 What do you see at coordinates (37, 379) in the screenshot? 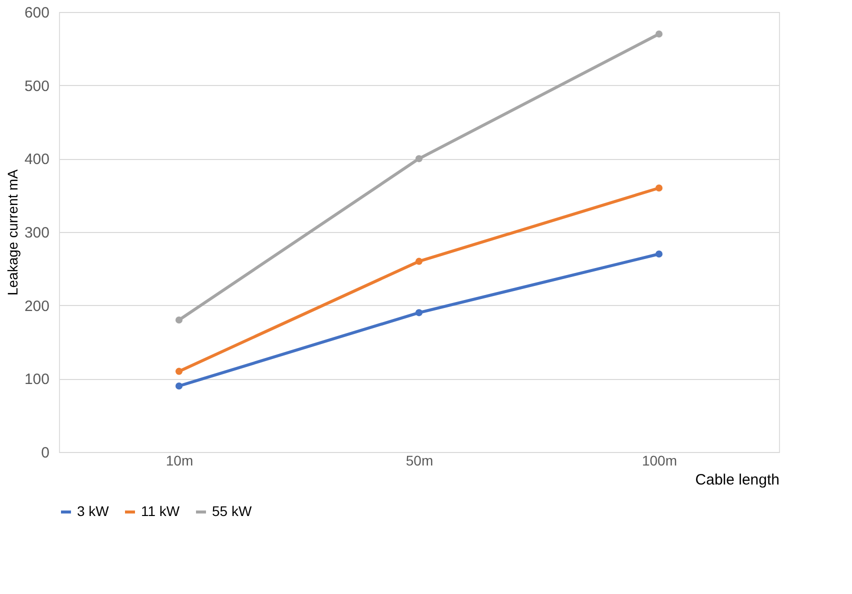
I see `y-tick-label: 100` at bounding box center [37, 379].